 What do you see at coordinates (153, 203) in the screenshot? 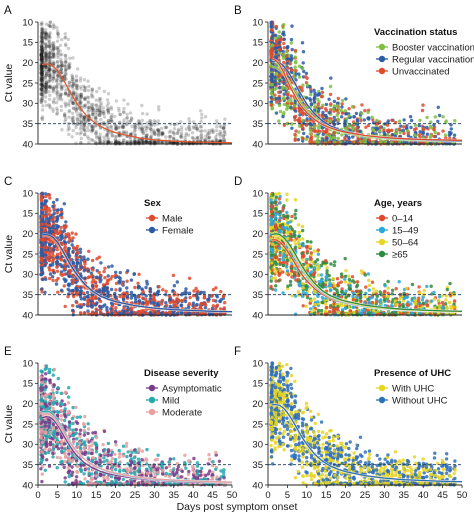
I see `legend-title: Sex` at bounding box center [153, 203].